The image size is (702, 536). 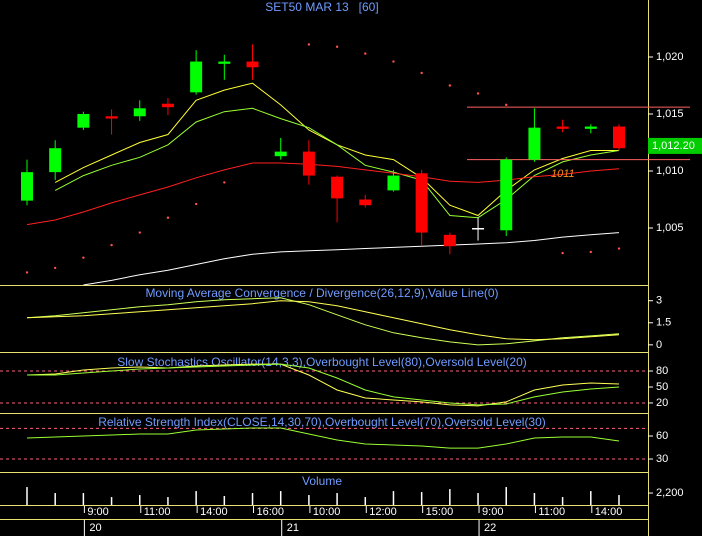 I want to click on y-tick-label: 0, so click(x=659, y=345).